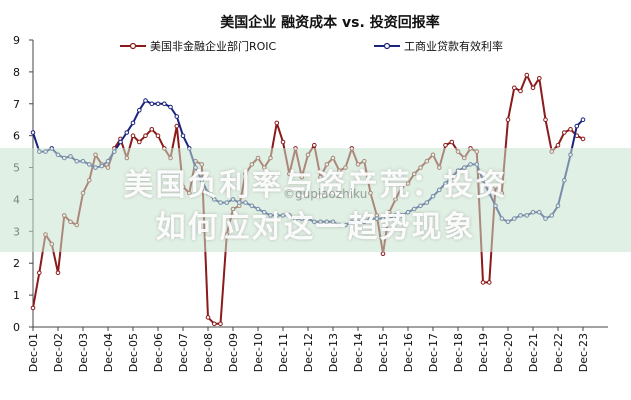 The image size is (631, 400). What do you see at coordinates (329, 22) in the screenshot?
I see `chart-title: 美国企业 融资成本 vs. 投资回报率` at bounding box center [329, 22].